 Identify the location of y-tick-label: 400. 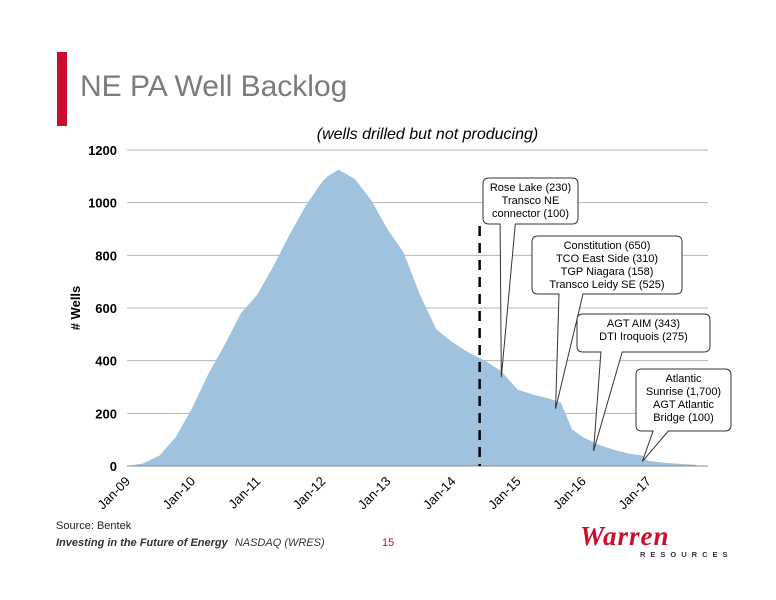
(106, 361).